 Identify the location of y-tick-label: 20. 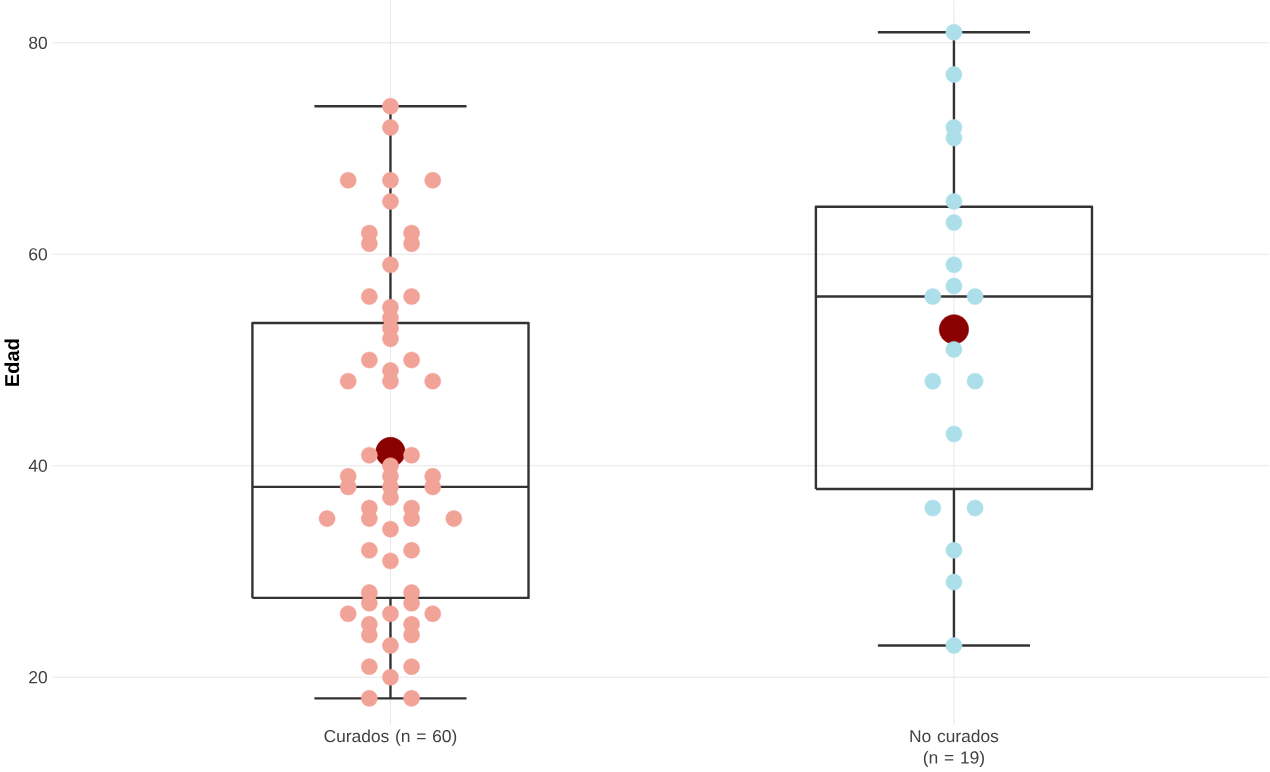
(38, 677).